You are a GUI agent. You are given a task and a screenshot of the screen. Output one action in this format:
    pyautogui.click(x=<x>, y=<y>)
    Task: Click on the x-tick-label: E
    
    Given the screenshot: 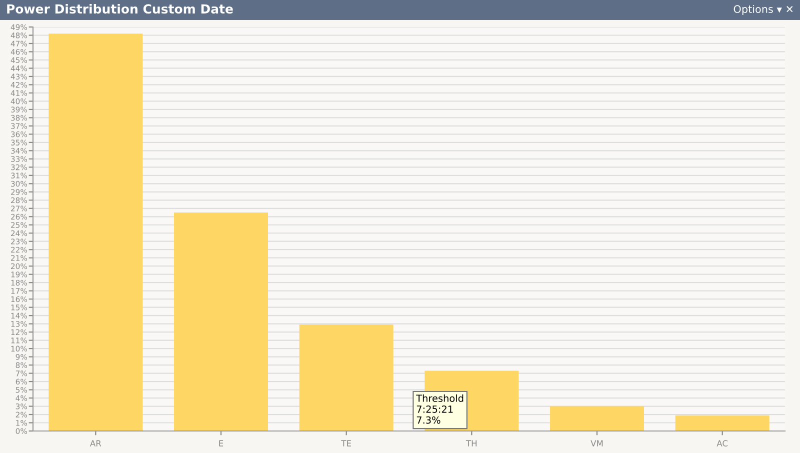 What is the action you would take?
    pyautogui.click(x=221, y=443)
    